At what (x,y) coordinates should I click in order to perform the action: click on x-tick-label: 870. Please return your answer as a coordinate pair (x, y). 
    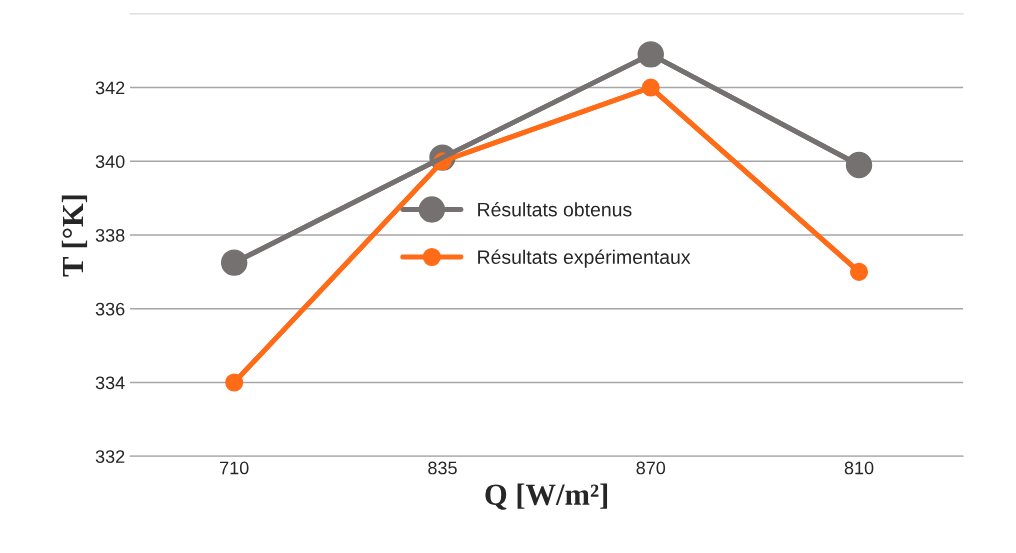
    Looking at the image, I should click on (651, 468).